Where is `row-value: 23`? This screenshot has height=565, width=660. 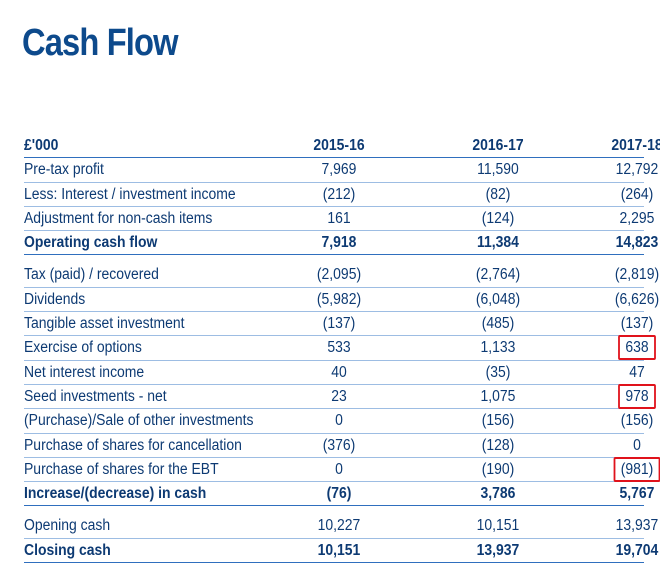 row-value: 23 is located at coordinates (339, 396).